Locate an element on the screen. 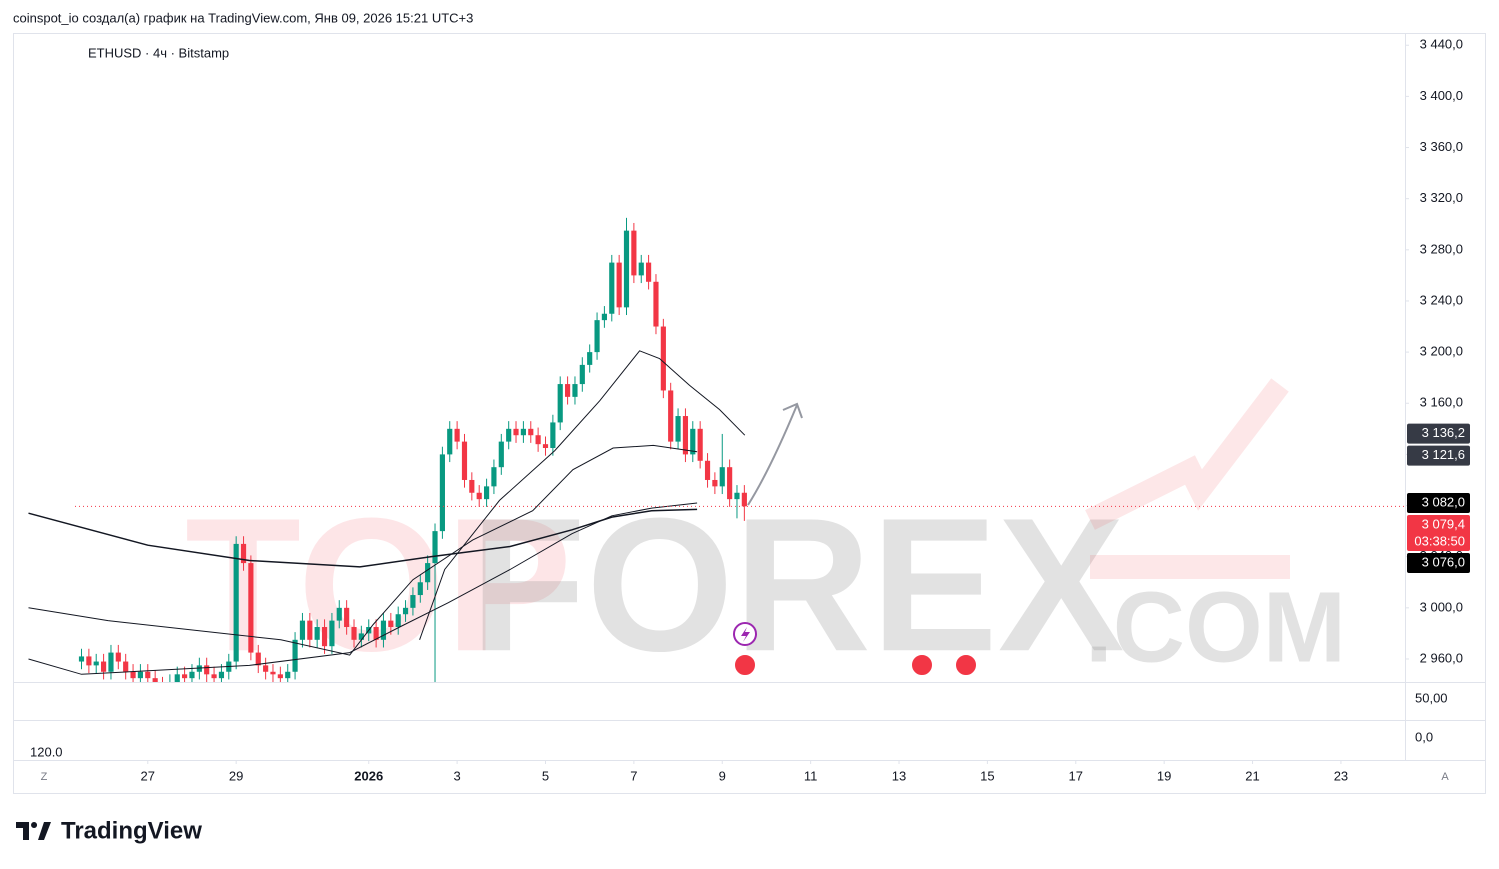 This screenshot has height=869, width=1499. y-tick-label: 3 160,0 is located at coordinates (1441, 402).